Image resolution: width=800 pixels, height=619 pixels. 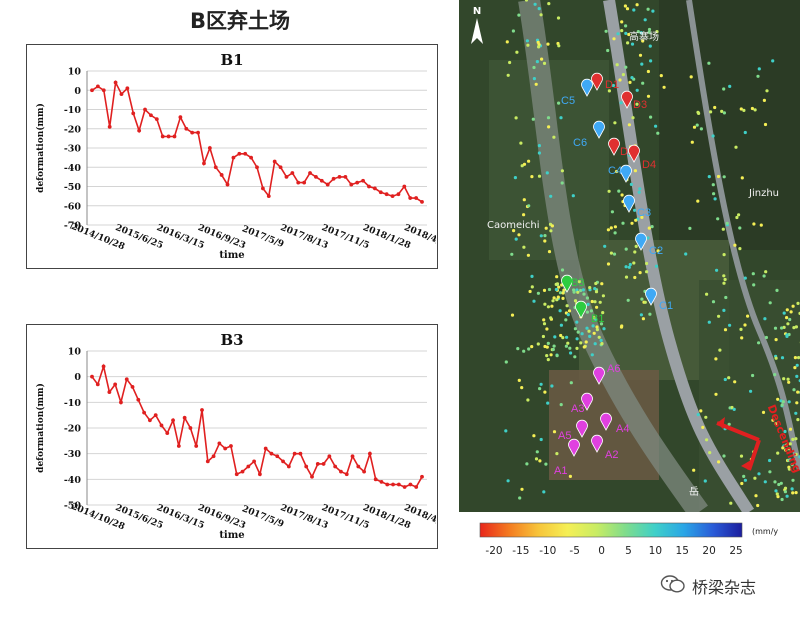 What do you see at coordinates (231, 340) in the screenshot?
I see `b3-title: B3` at bounding box center [231, 340].